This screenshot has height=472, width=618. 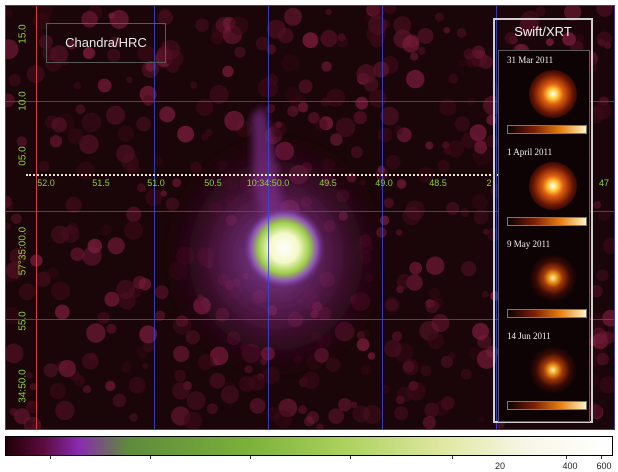 What do you see at coordinates (544, 284) in the screenshot?
I see `swift-epoch-3: 9 May 2011` at bounding box center [544, 284].